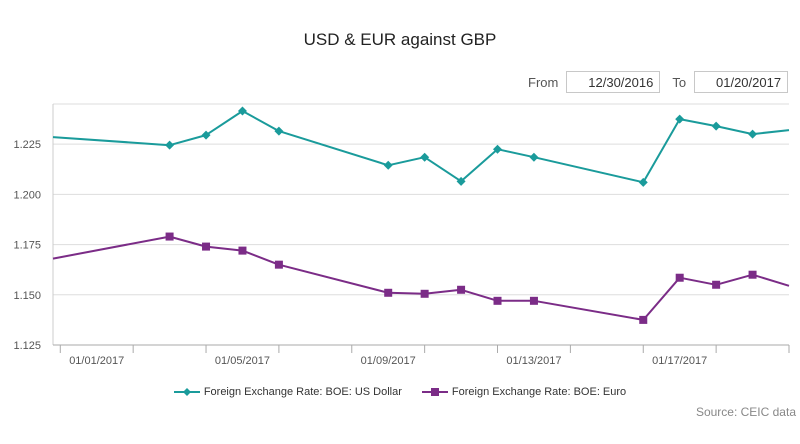 Image resolution: width=800 pixels, height=444 pixels. Describe the element at coordinates (679, 82) in the screenshot. I see `range-to-label: To` at that location.